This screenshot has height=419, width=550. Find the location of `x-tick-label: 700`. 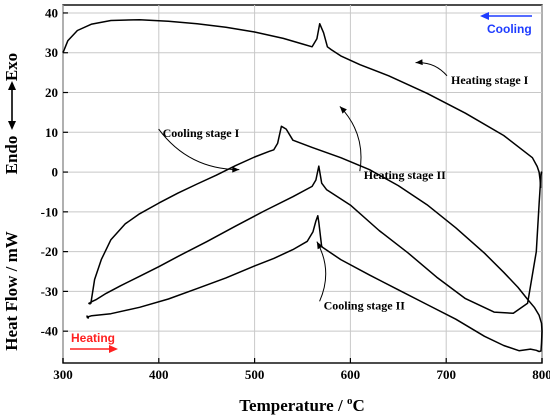

x-tick-label: 700 is located at coordinates (446, 374).